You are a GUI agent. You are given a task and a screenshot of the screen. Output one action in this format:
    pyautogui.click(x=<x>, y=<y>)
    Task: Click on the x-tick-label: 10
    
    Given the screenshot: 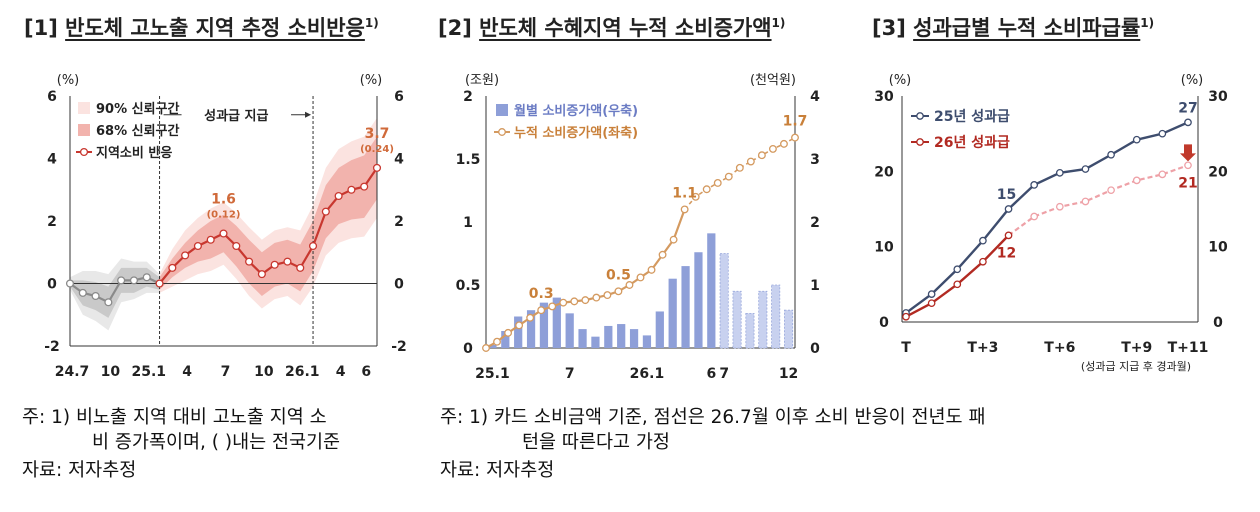 What is the action you would take?
    pyautogui.click(x=111, y=372)
    